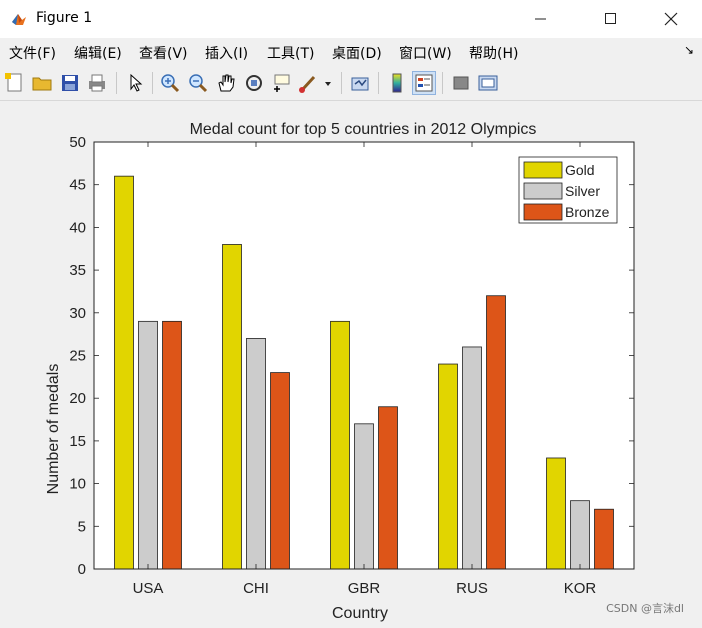 Image resolution: width=702 pixels, height=628 pixels. Describe the element at coordinates (582, 191) in the screenshot. I see `legend-label-silver: Silver` at that location.